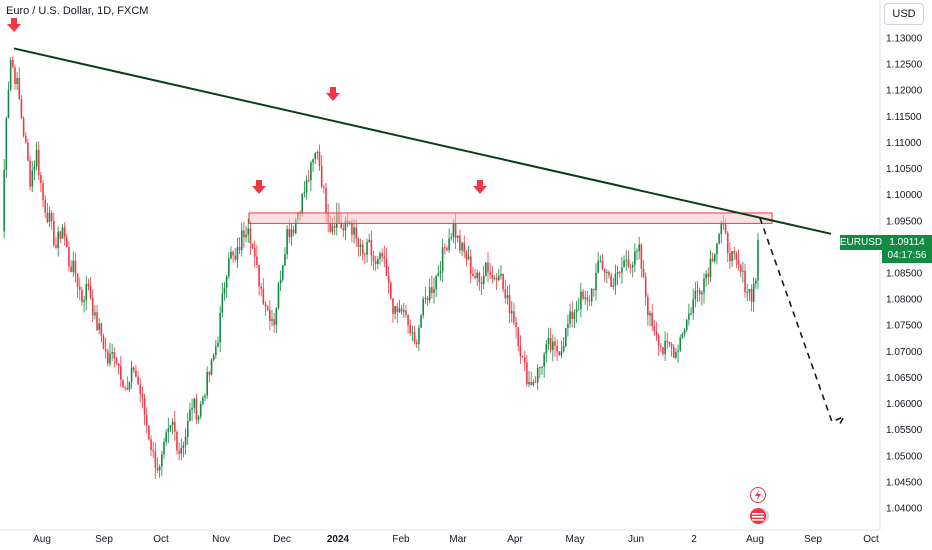 The height and width of the screenshot is (550, 932). What do you see at coordinates (802, 322) in the screenshot?
I see `projection-path` at bounding box center [802, 322].